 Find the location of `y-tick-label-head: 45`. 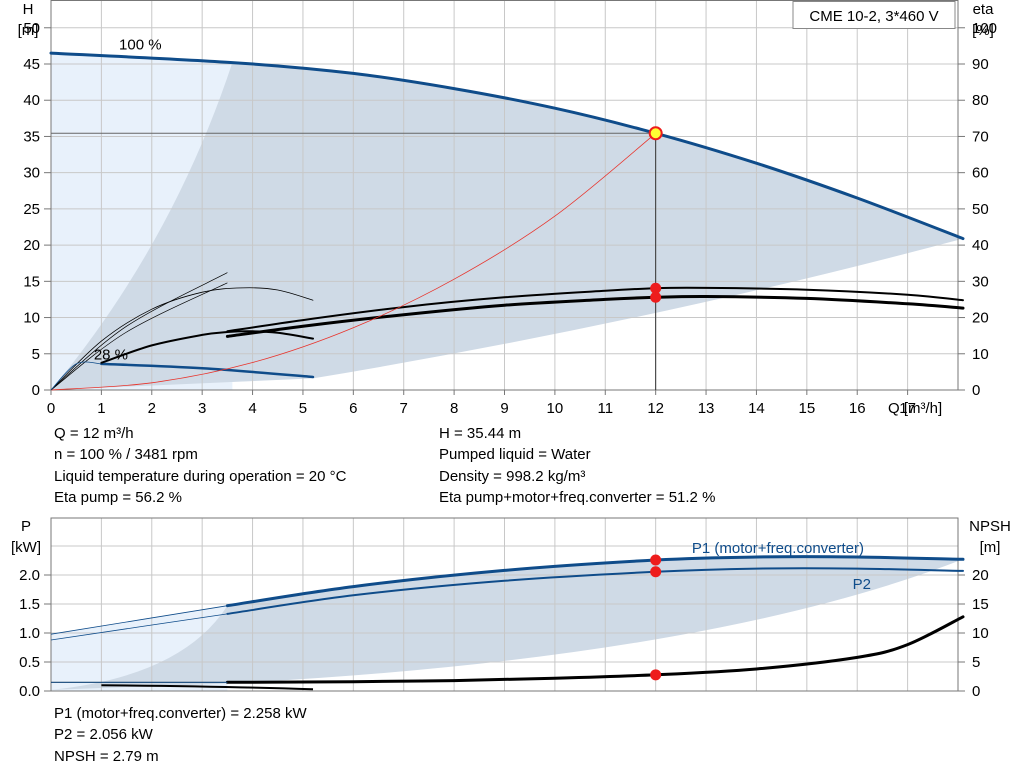

y-tick-label-head: 45 is located at coordinates (31, 64).